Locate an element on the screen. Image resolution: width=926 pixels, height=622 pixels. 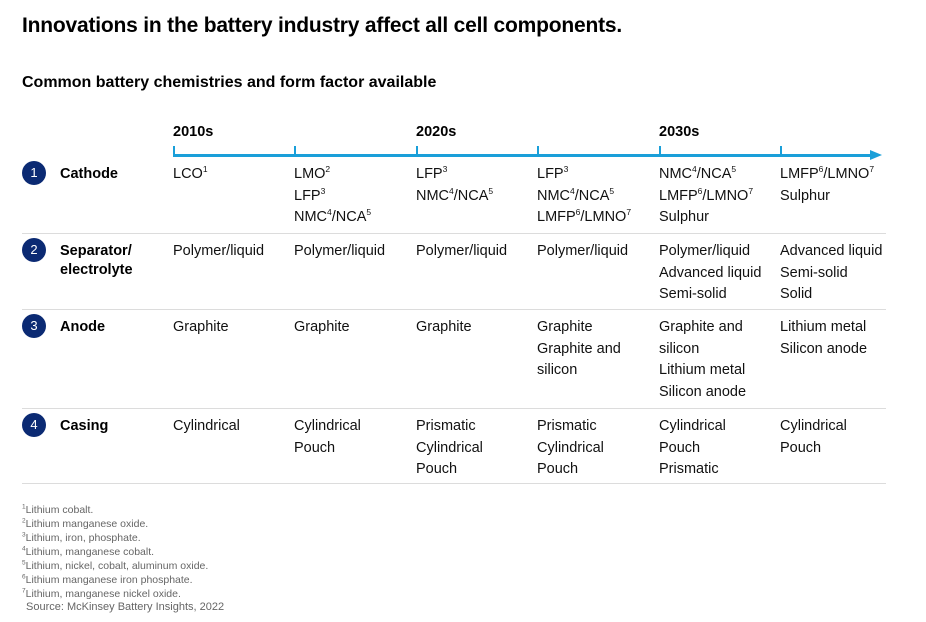
decade-label-2010s: 2010s is located at coordinates (193, 132).